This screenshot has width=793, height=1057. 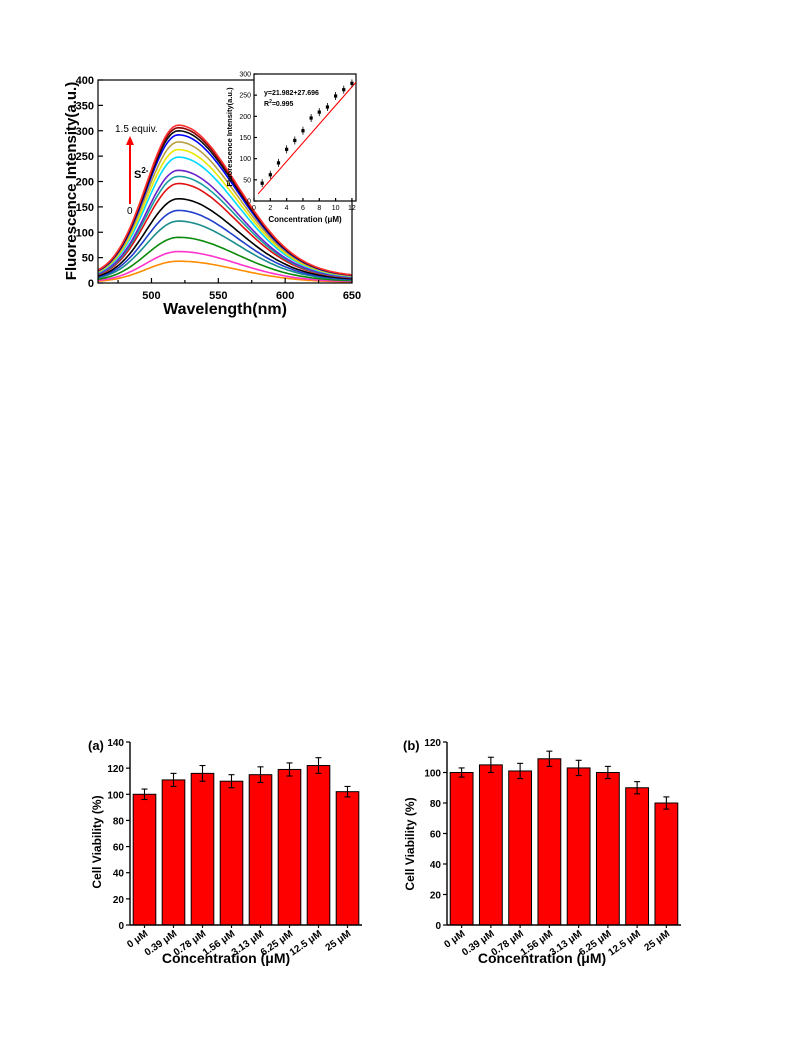 I want to click on spectra-y-tick-label: 400, so click(x=85, y=81).